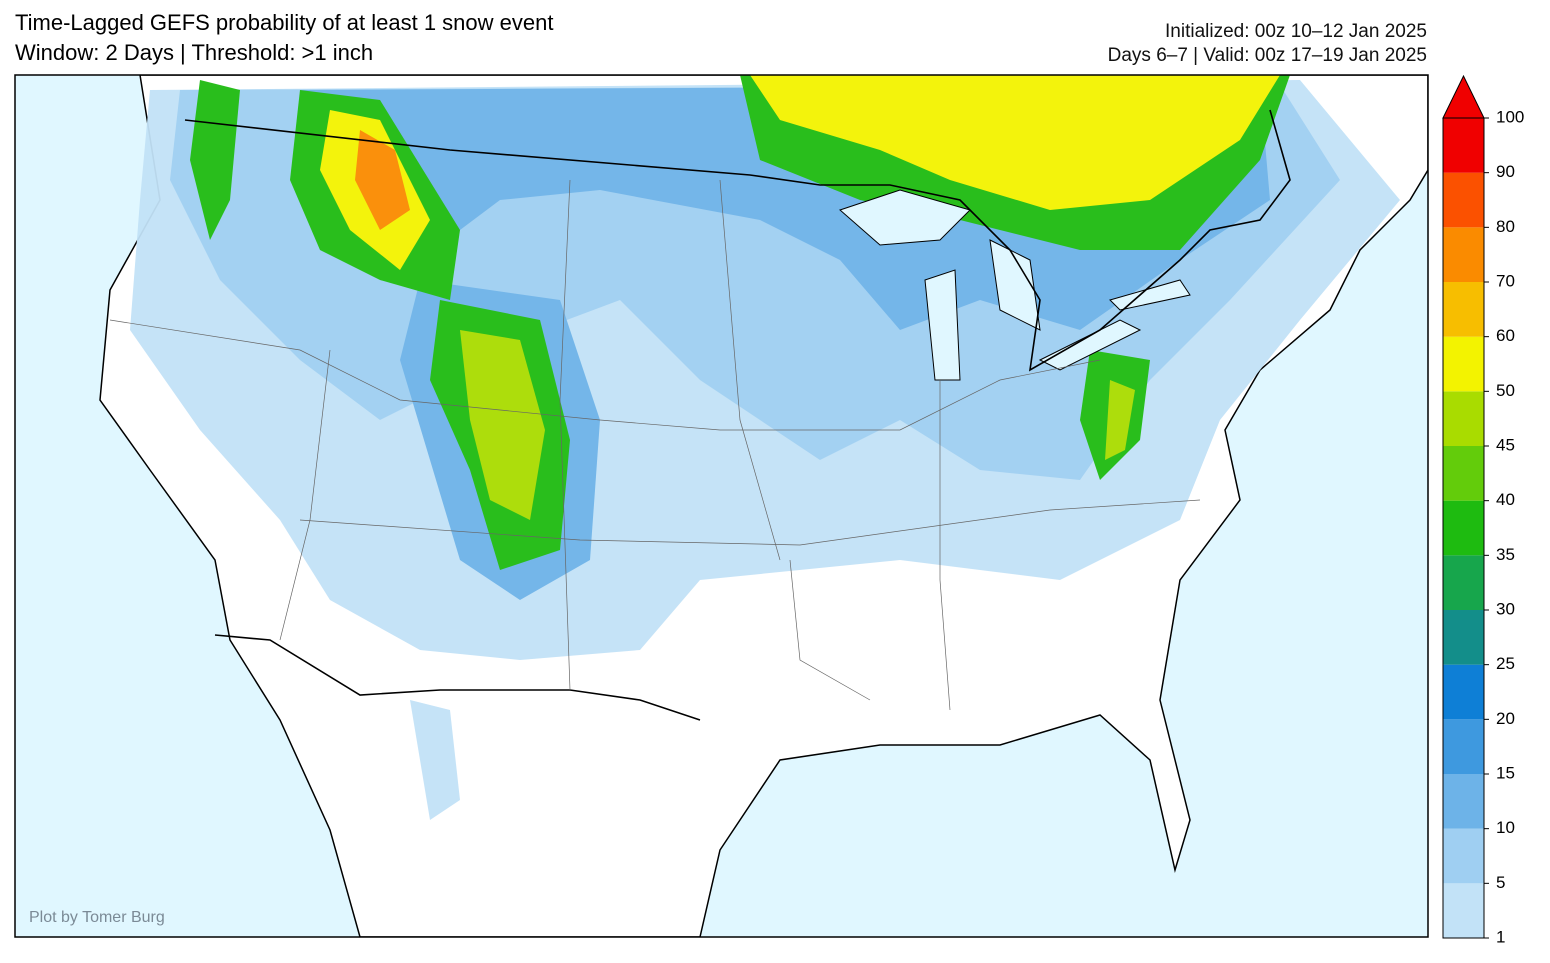  Describe the element at coordinates (194, 52) in the screenshot. I see `subtitle: Window: 2 Days | Threshold: >1 inch` at that location.